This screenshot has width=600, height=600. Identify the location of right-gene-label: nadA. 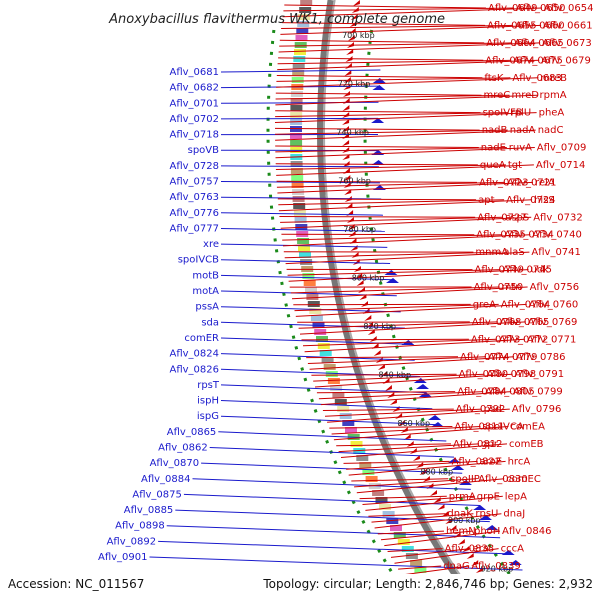
(523, 130).